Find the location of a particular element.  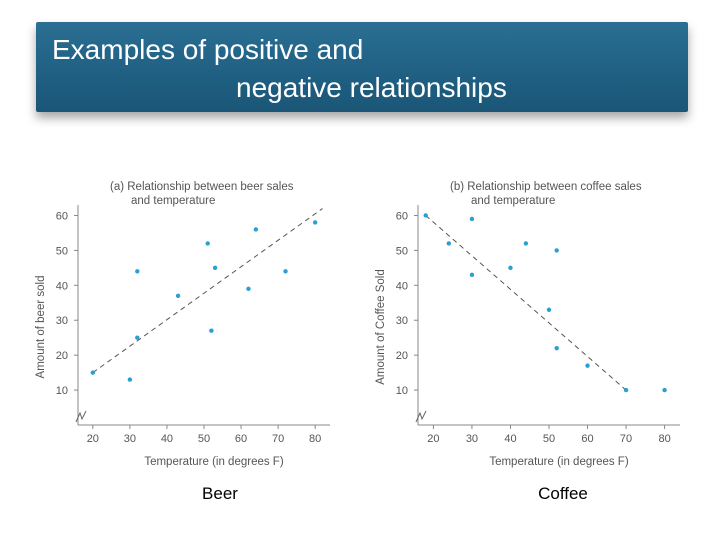

beer-y-tick-label: 40 is located at coordinates (62, 286).